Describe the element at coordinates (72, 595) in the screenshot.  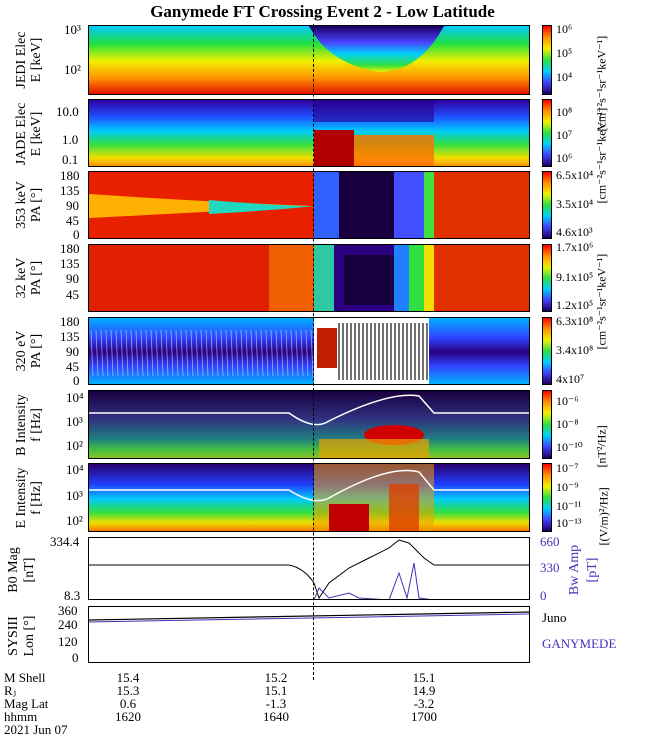
I see `b0-mag-ytick: 8.3` at that location.